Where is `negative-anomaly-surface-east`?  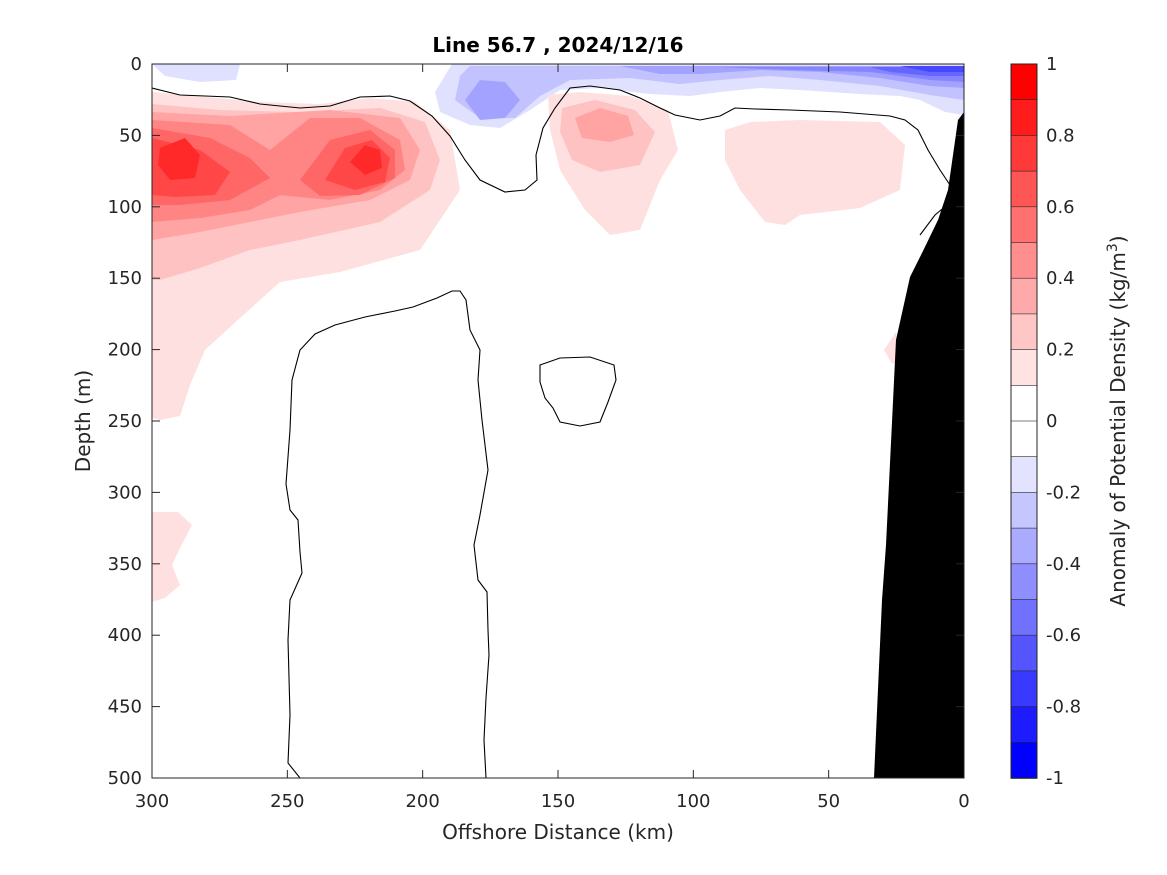 negative-anomaly-surface-east is located at coordinates (699, 96).